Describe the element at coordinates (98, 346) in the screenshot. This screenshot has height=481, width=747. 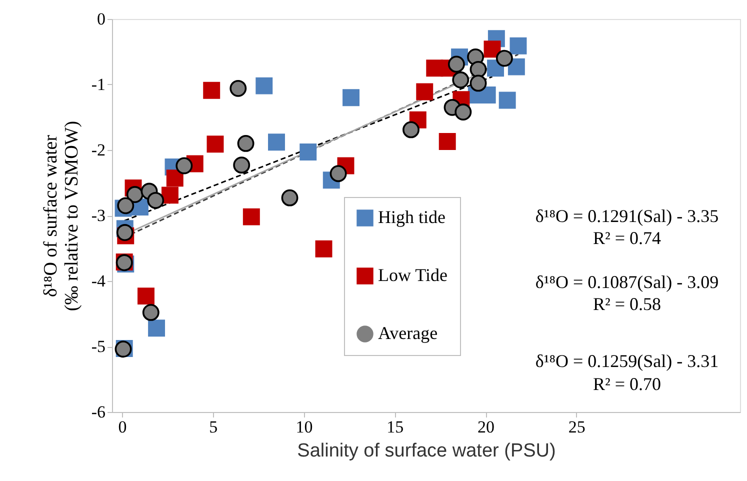
I see `y-tick-label: -5` at that location.